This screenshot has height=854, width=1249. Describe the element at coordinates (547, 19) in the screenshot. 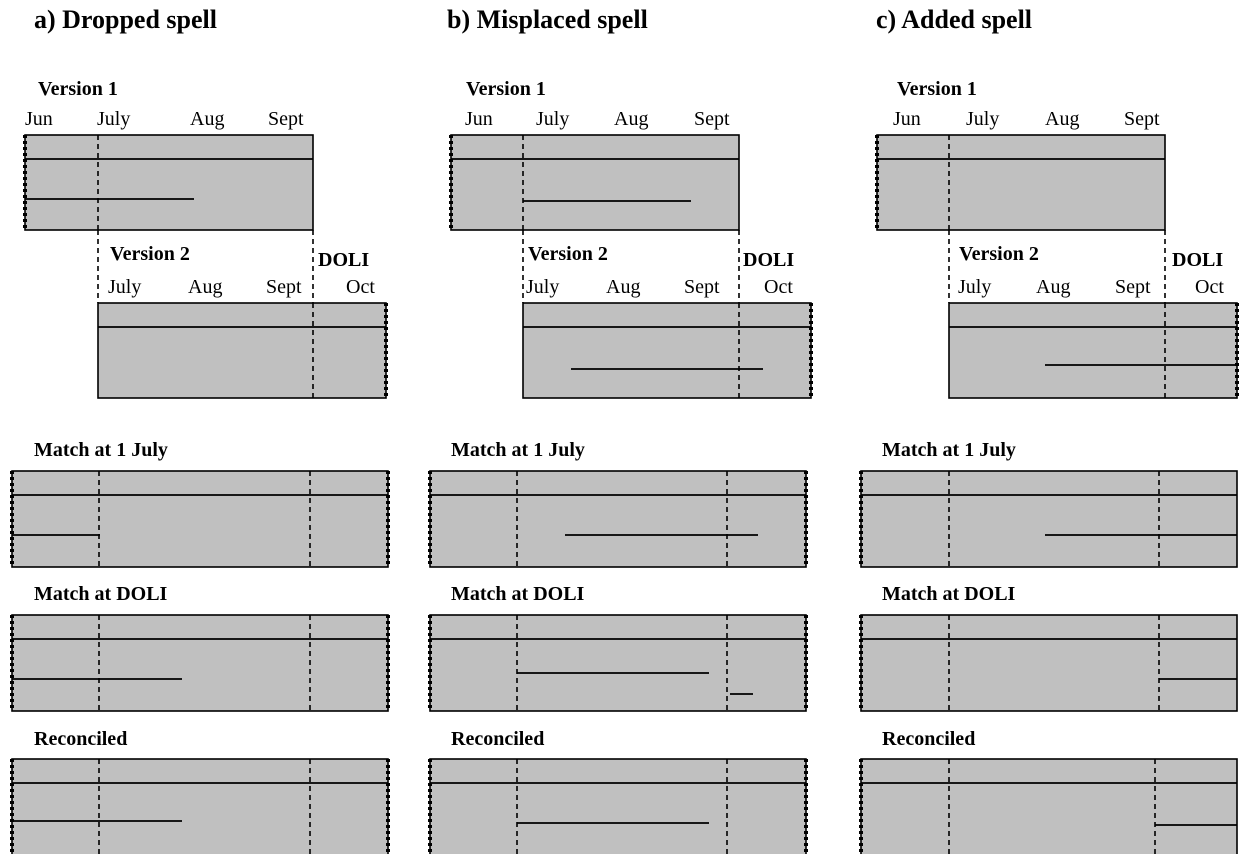

I see `panel-title: b) Misplaced spell` at that location.